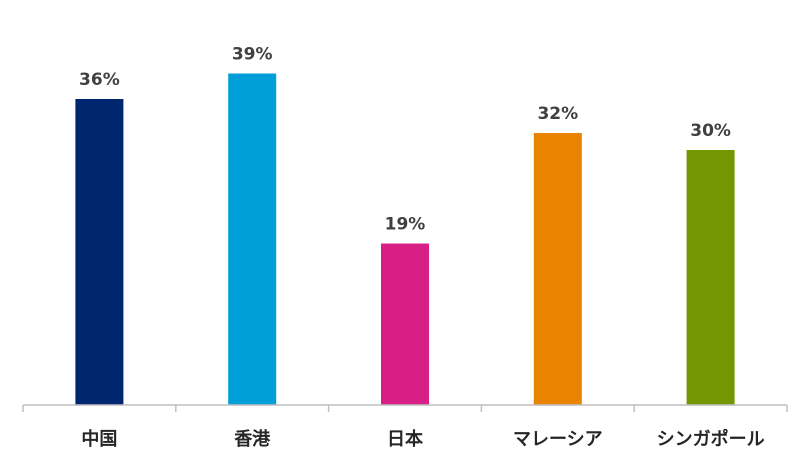  I want to click on category-label: 中国, so click(99, 439).